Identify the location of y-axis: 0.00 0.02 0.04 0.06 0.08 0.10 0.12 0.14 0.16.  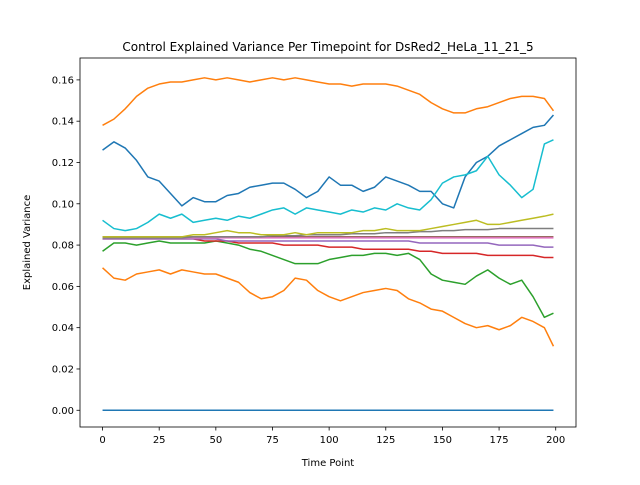
(66, 246).